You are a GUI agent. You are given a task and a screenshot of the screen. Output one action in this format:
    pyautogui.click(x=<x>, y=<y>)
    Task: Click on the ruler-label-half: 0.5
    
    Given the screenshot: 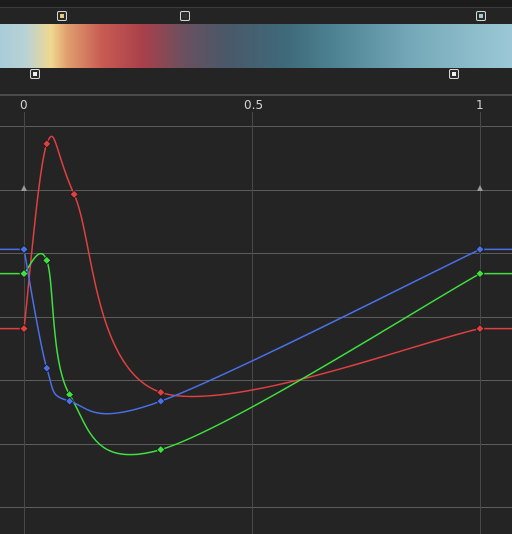 What is the action you would take?
    pyautogui.click(x=254, y=105)
    